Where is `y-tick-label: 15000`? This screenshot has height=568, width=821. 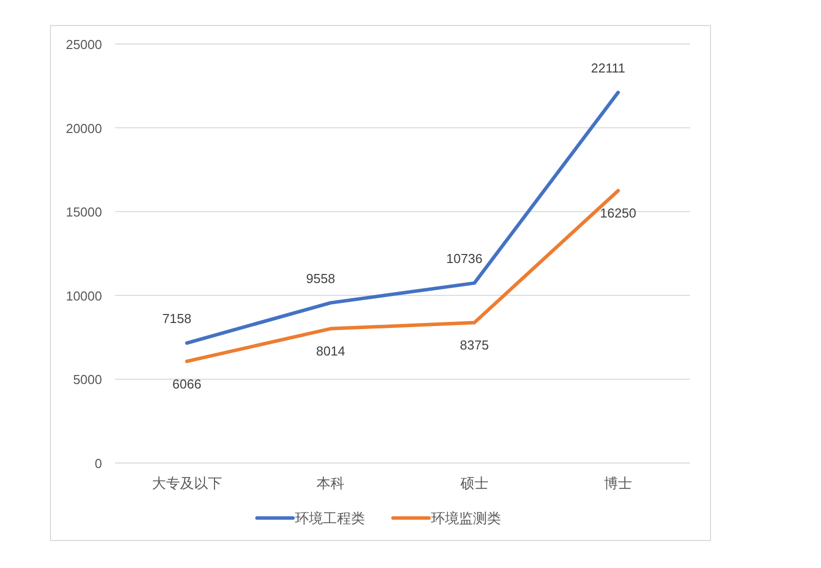
y-tick-label: 15000 is located at coordinates (84, 212).